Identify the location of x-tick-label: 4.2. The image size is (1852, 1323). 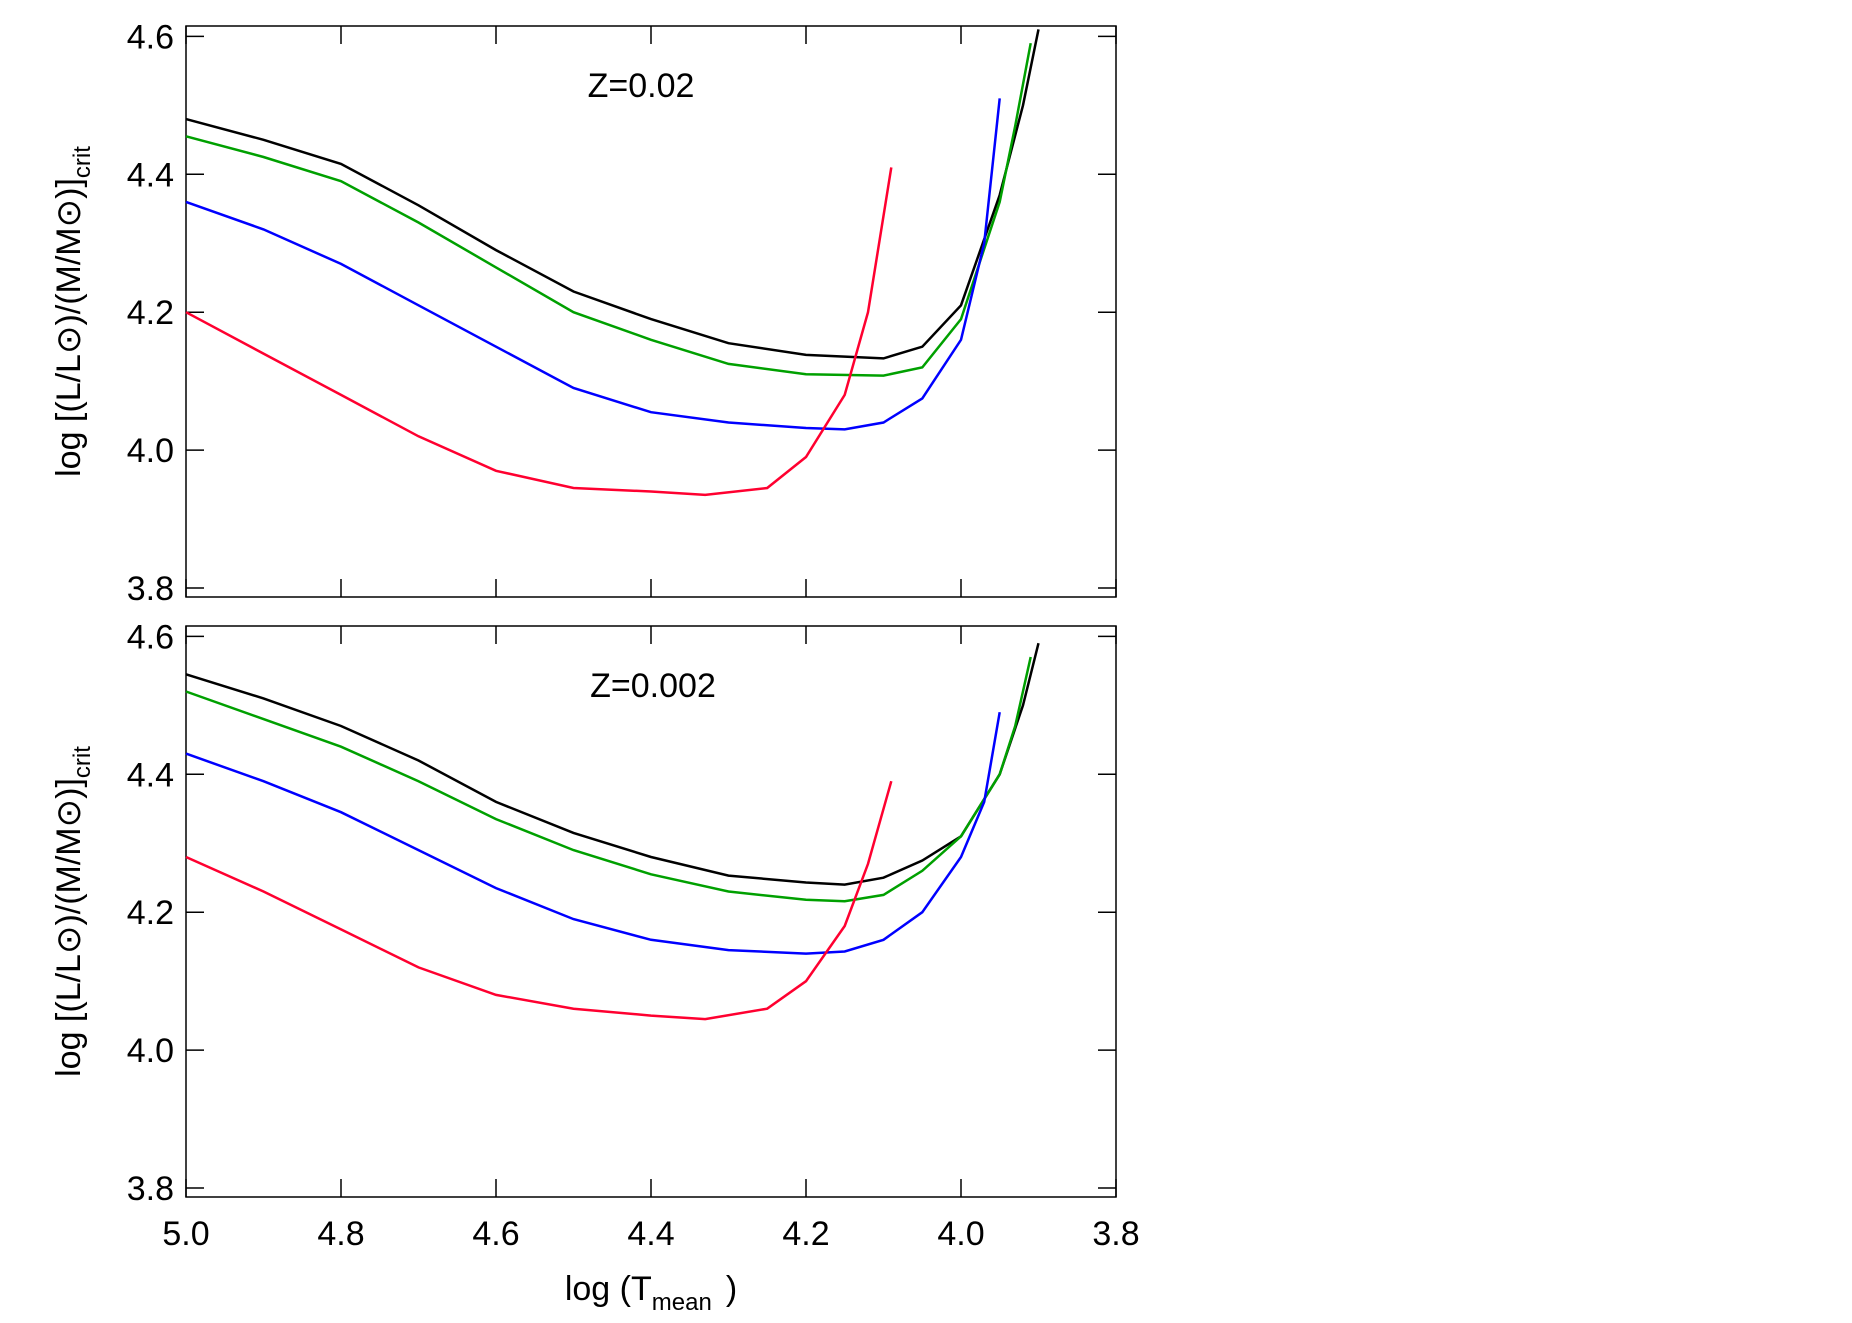
(805, 1234).